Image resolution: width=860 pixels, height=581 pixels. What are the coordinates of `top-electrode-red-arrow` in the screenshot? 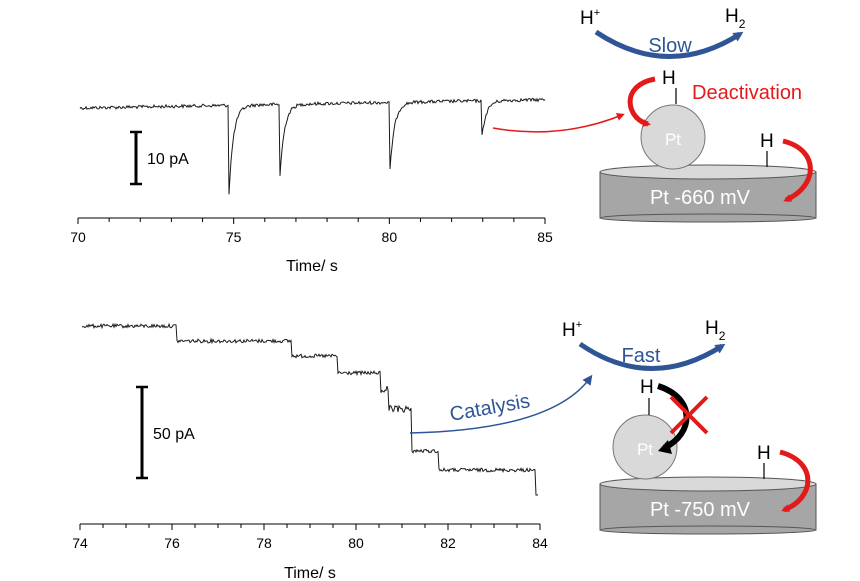 It's located at (797, 170).